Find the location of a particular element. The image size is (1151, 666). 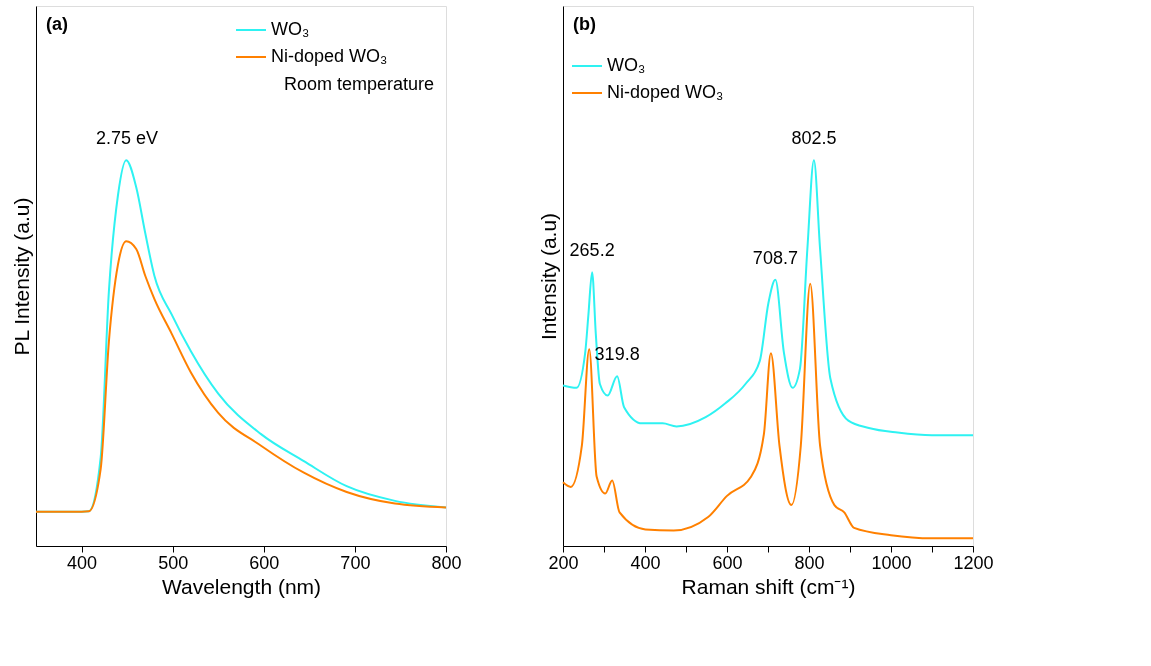

text: (a) is located at coordinates (57, 24).